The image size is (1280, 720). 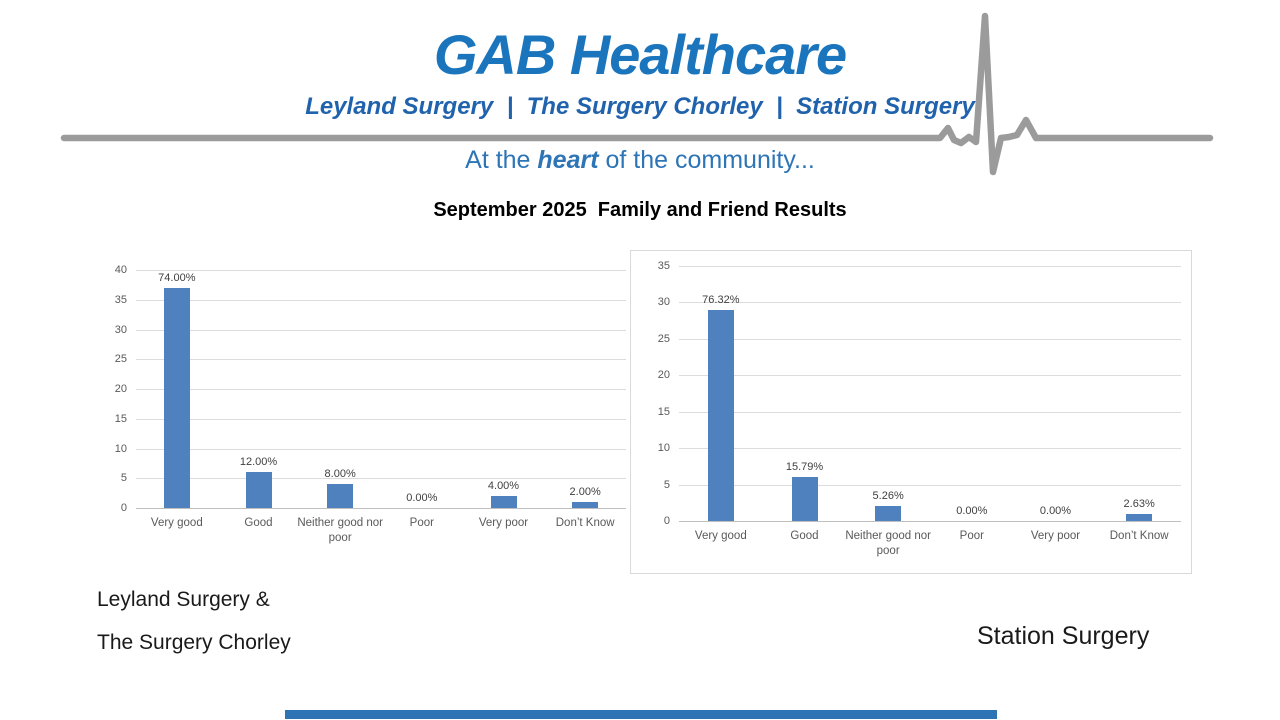 I want to click on title-text: Family and Friend Results, so click(x=722, y=210).